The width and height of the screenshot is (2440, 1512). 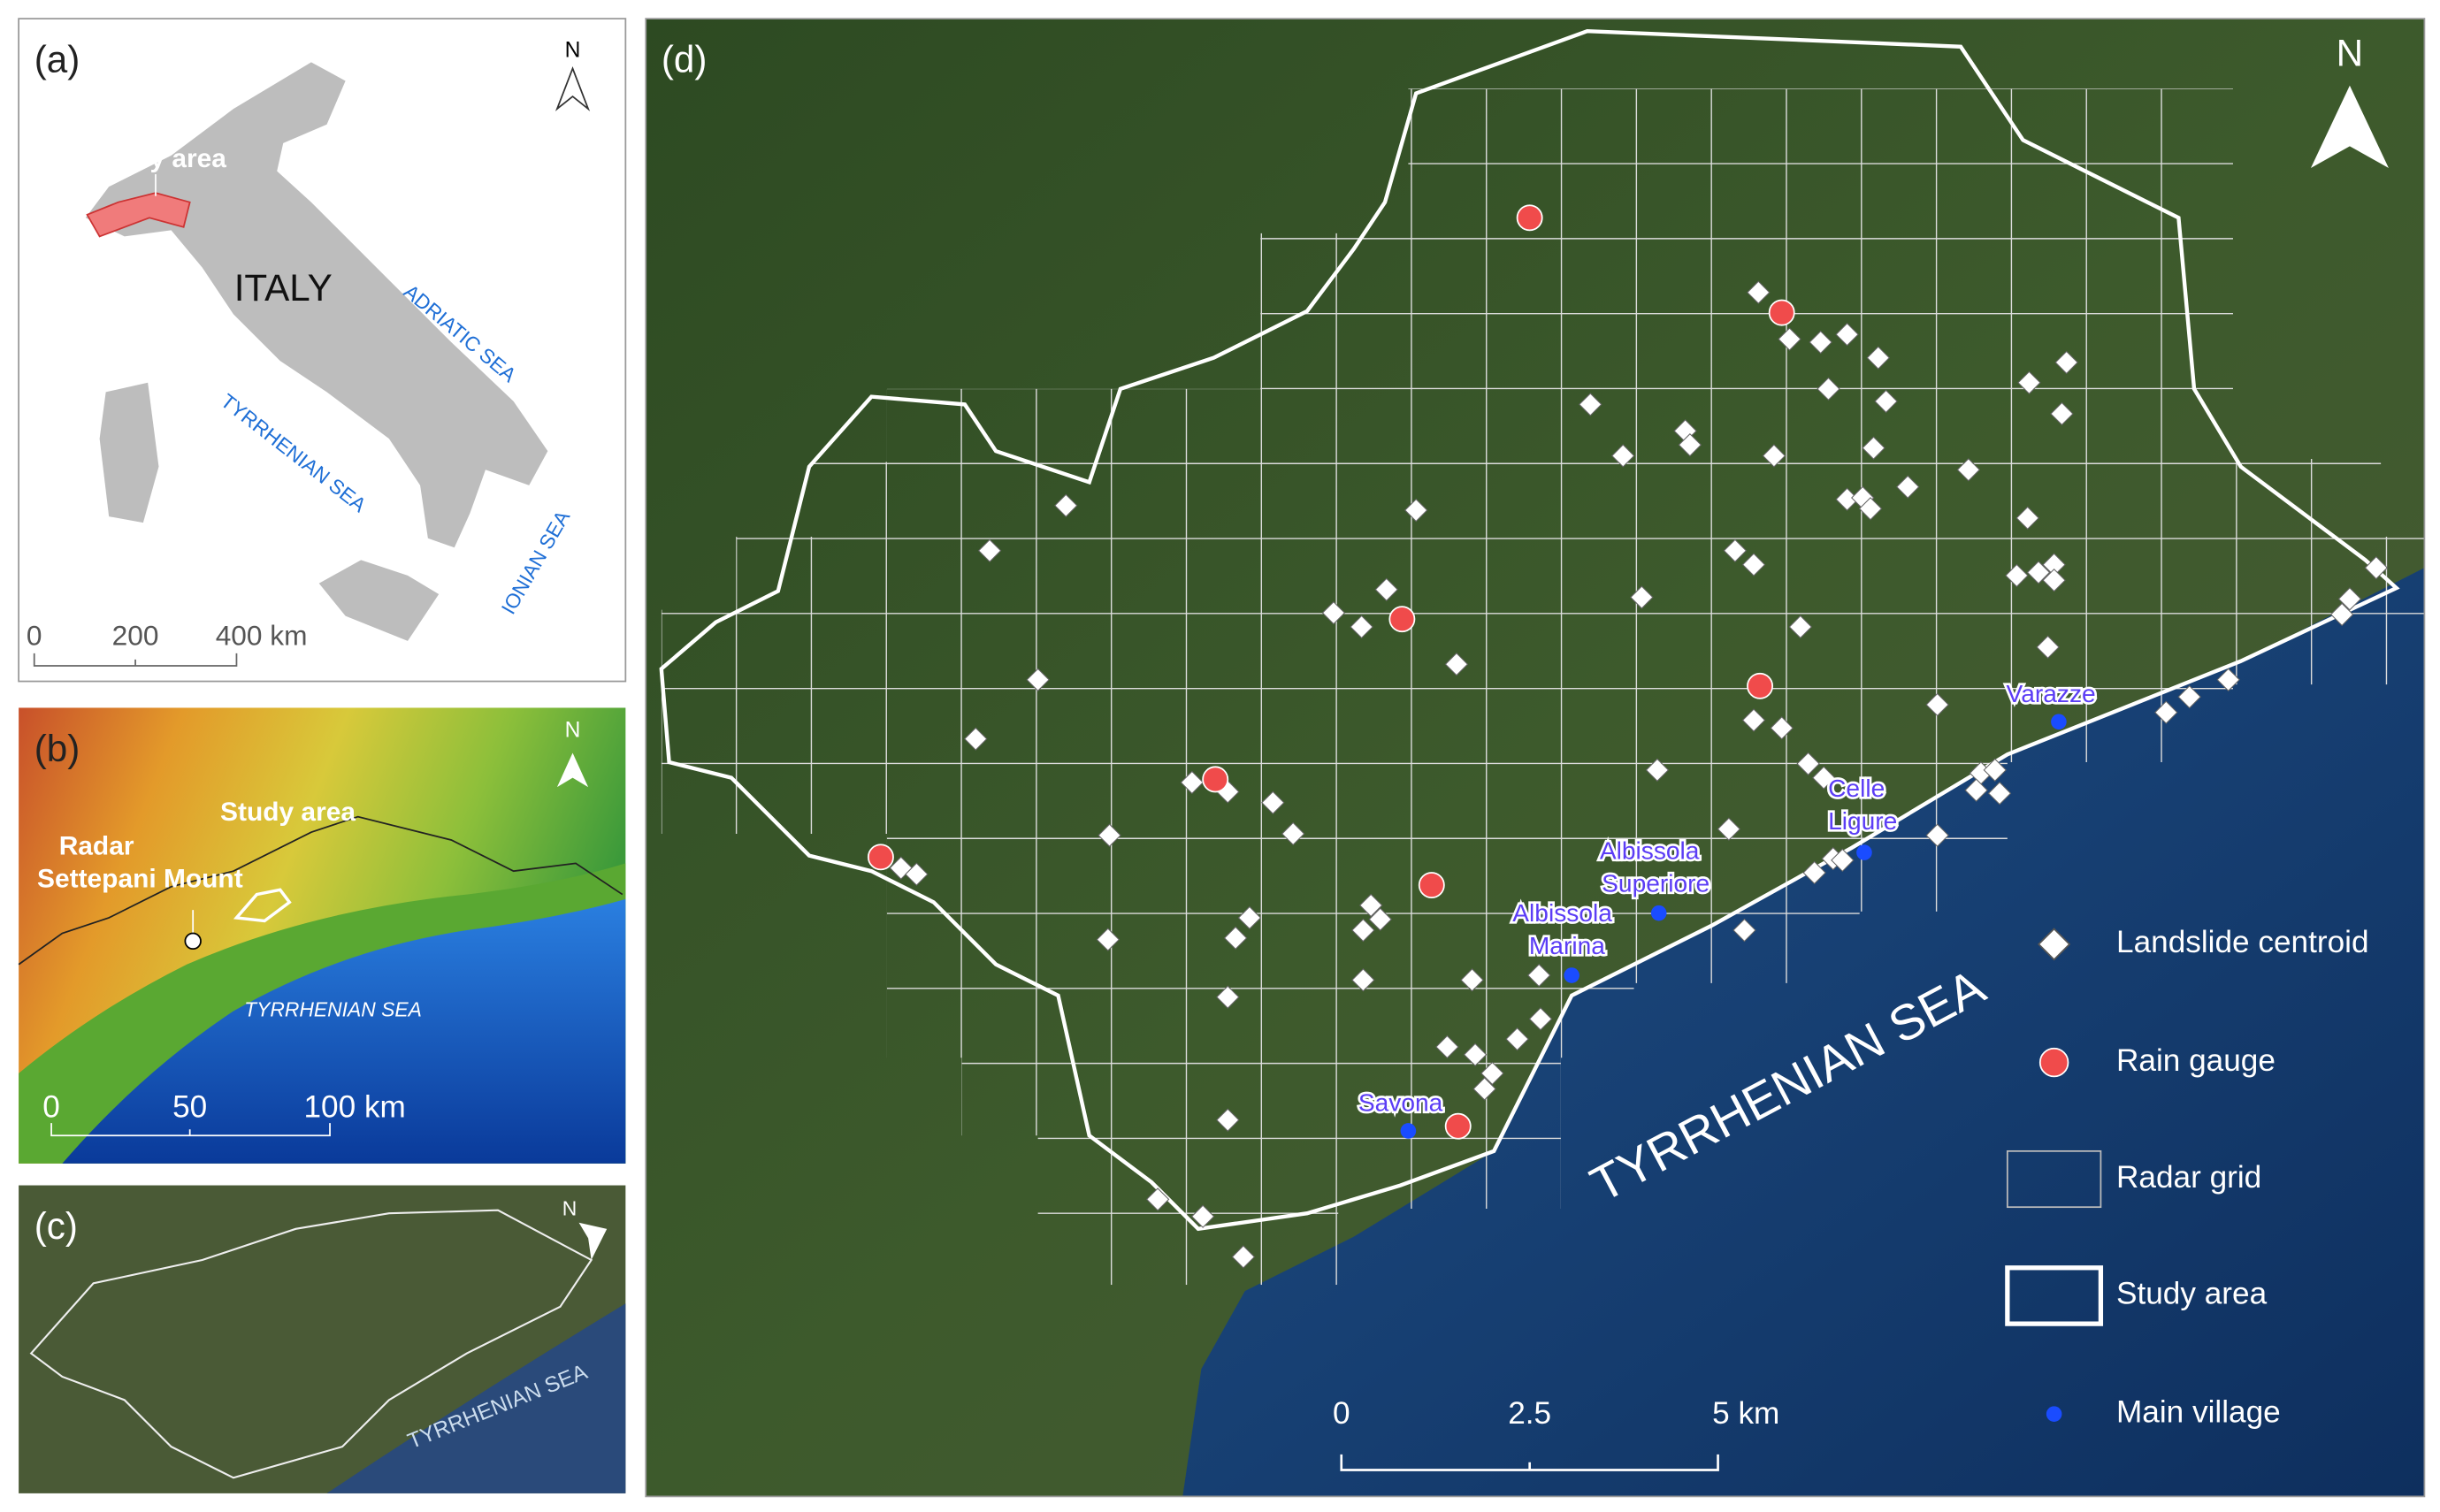 What do you see at coordinates (1656, 883) in the screenshot?
I see `village-label: Superiore` at bounding box center [1656, 883].